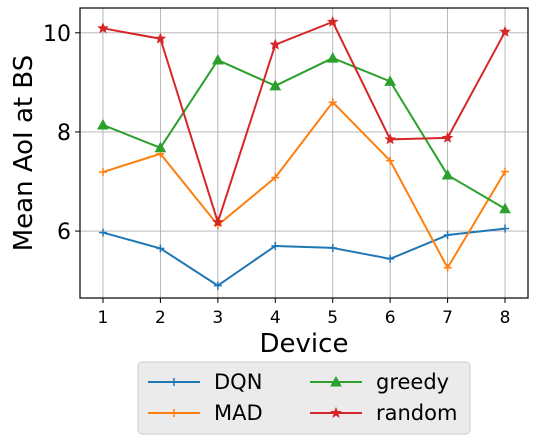 Image resolution: width=538 pixels, height=443 pixels. I want to click on x-tick-label: 3, so click(217, 318).